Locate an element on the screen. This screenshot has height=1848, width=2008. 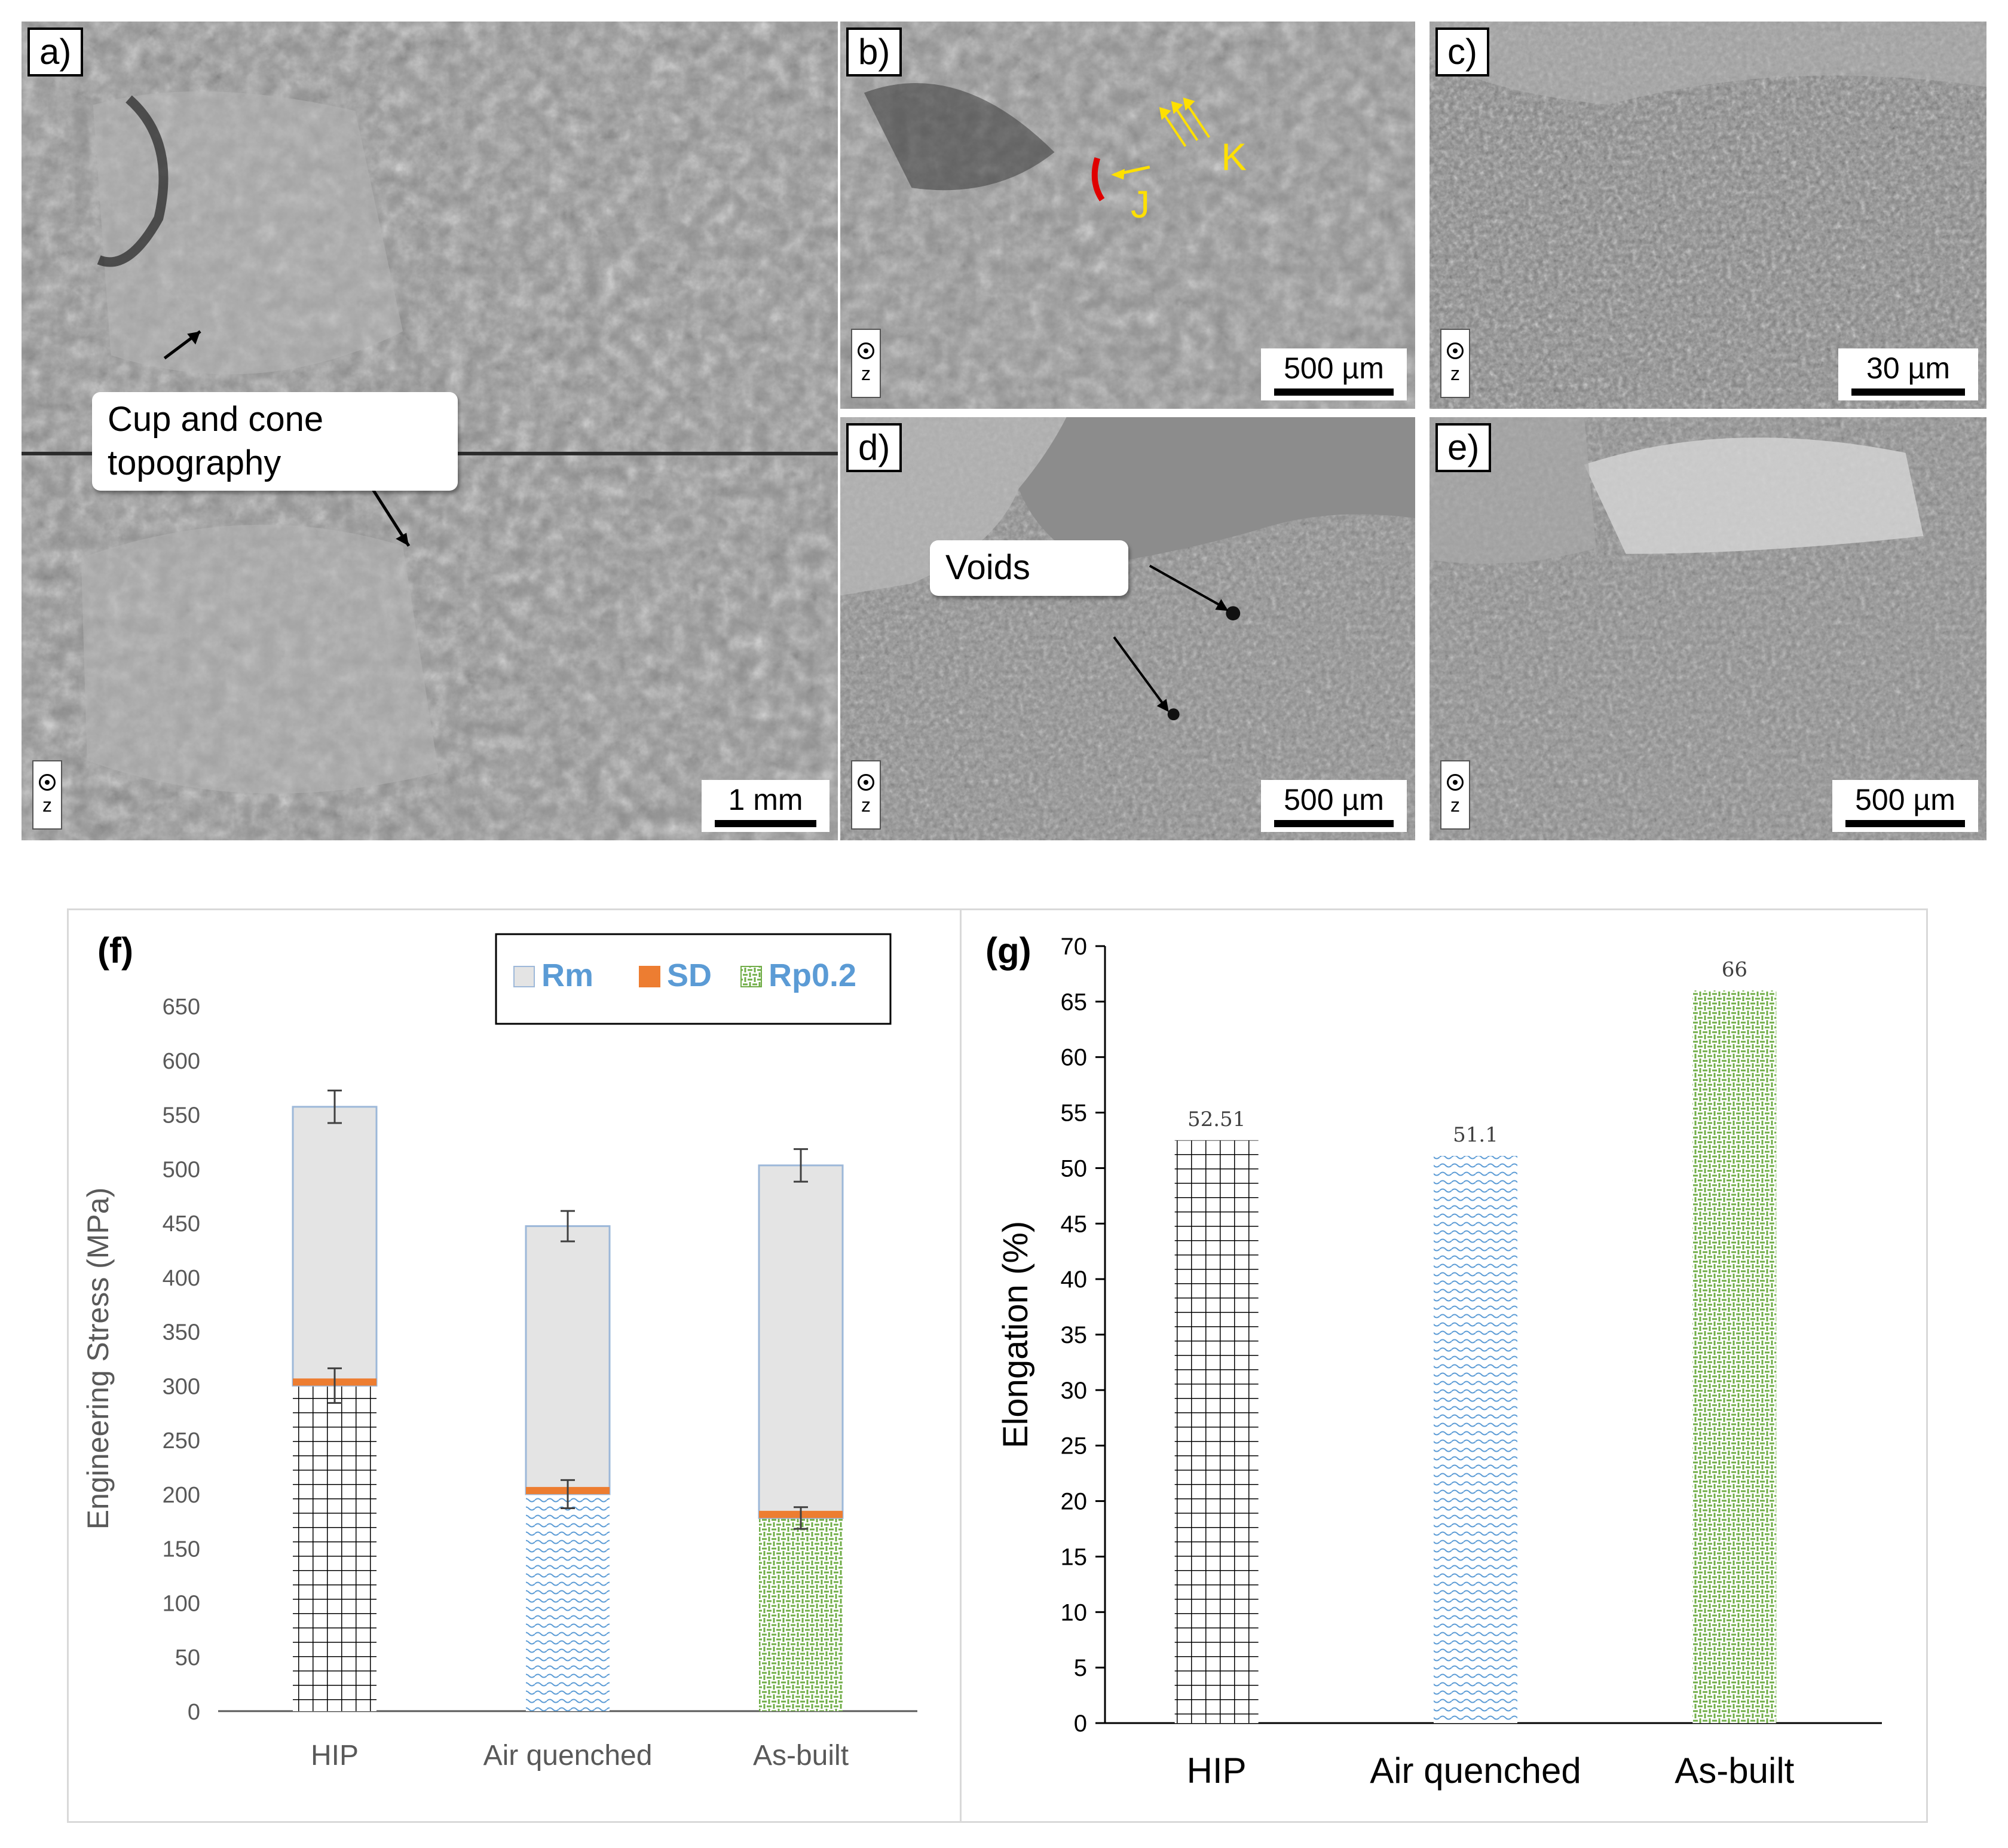
y-tick-label: 650 is located at coordinates (181, 1007).